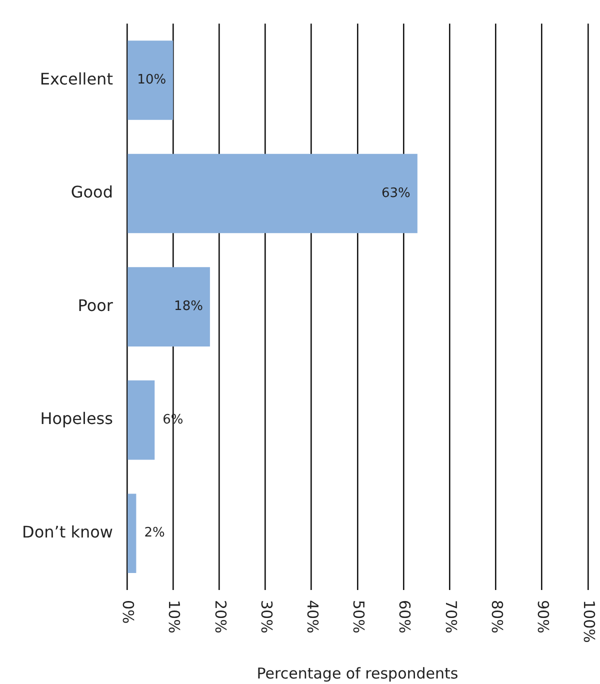 The image size is (600, 684). What do you see at coordinates (91, 192) in the screenshot?
I see `y-tick-label: Good` at bounding box center [91, 192].